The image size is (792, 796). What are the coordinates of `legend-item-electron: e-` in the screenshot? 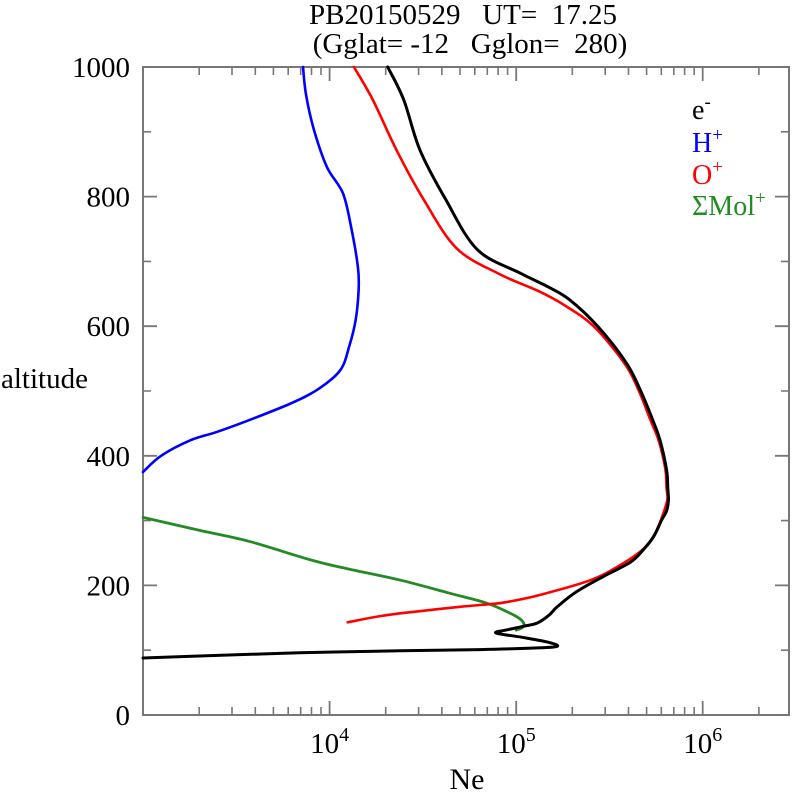 It's located at (701, 109).